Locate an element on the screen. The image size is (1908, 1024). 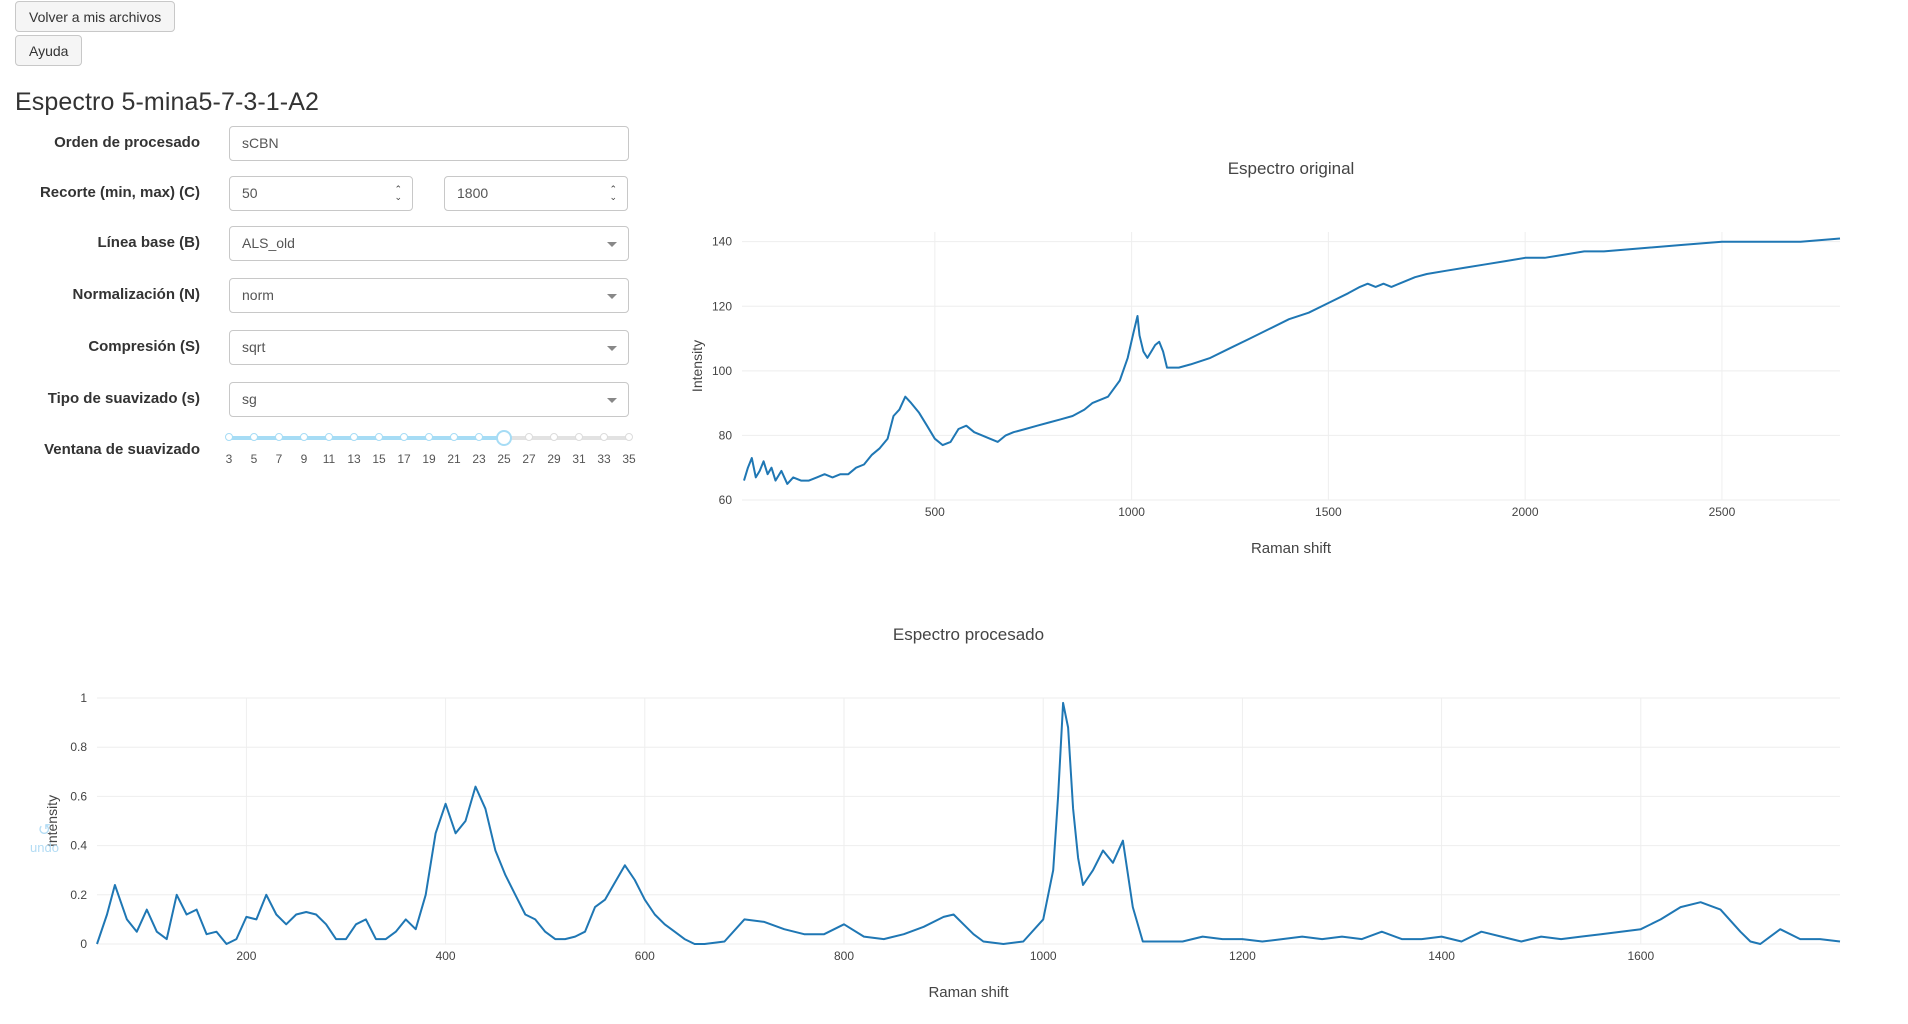
smoothing-type-value: sg is located at coordinates (249, 399).